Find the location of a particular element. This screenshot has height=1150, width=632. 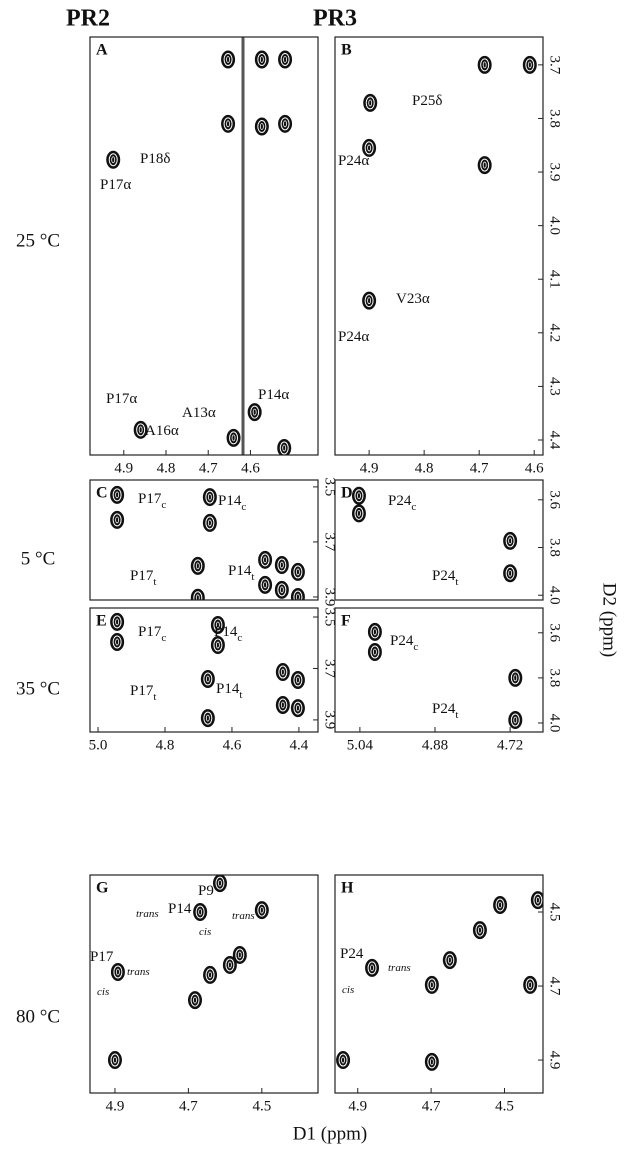

annotation: cis is located at coordinates (348, 990).